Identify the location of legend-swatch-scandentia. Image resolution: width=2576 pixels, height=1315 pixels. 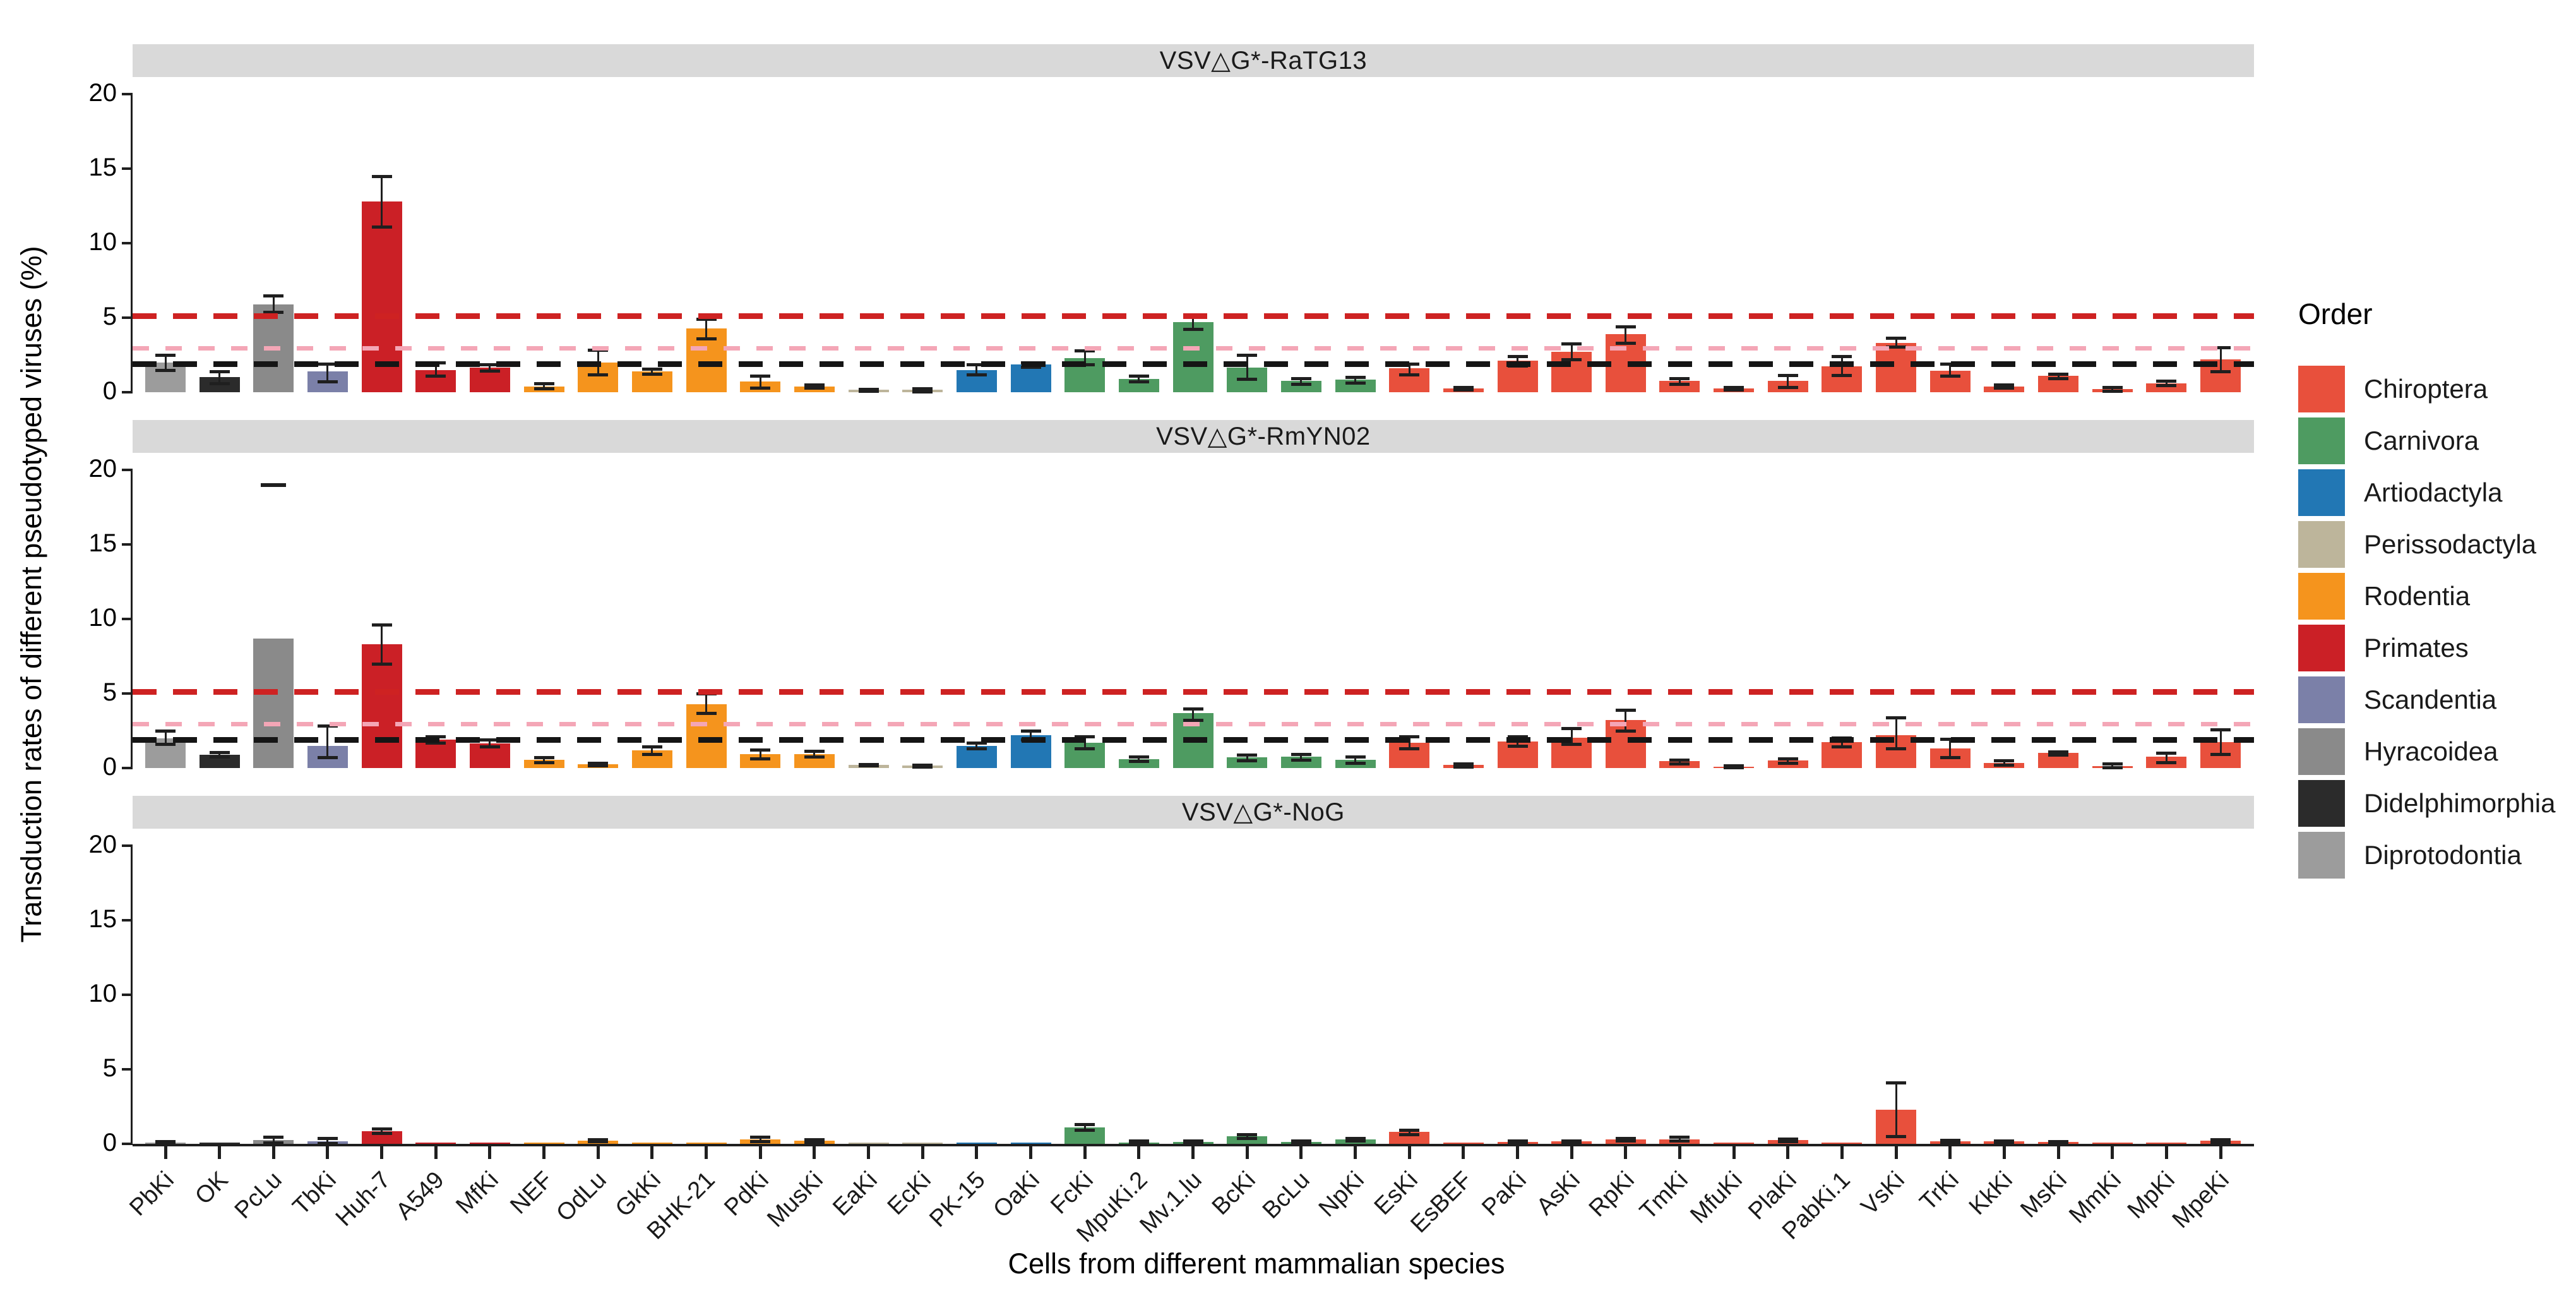
(2321, 699).